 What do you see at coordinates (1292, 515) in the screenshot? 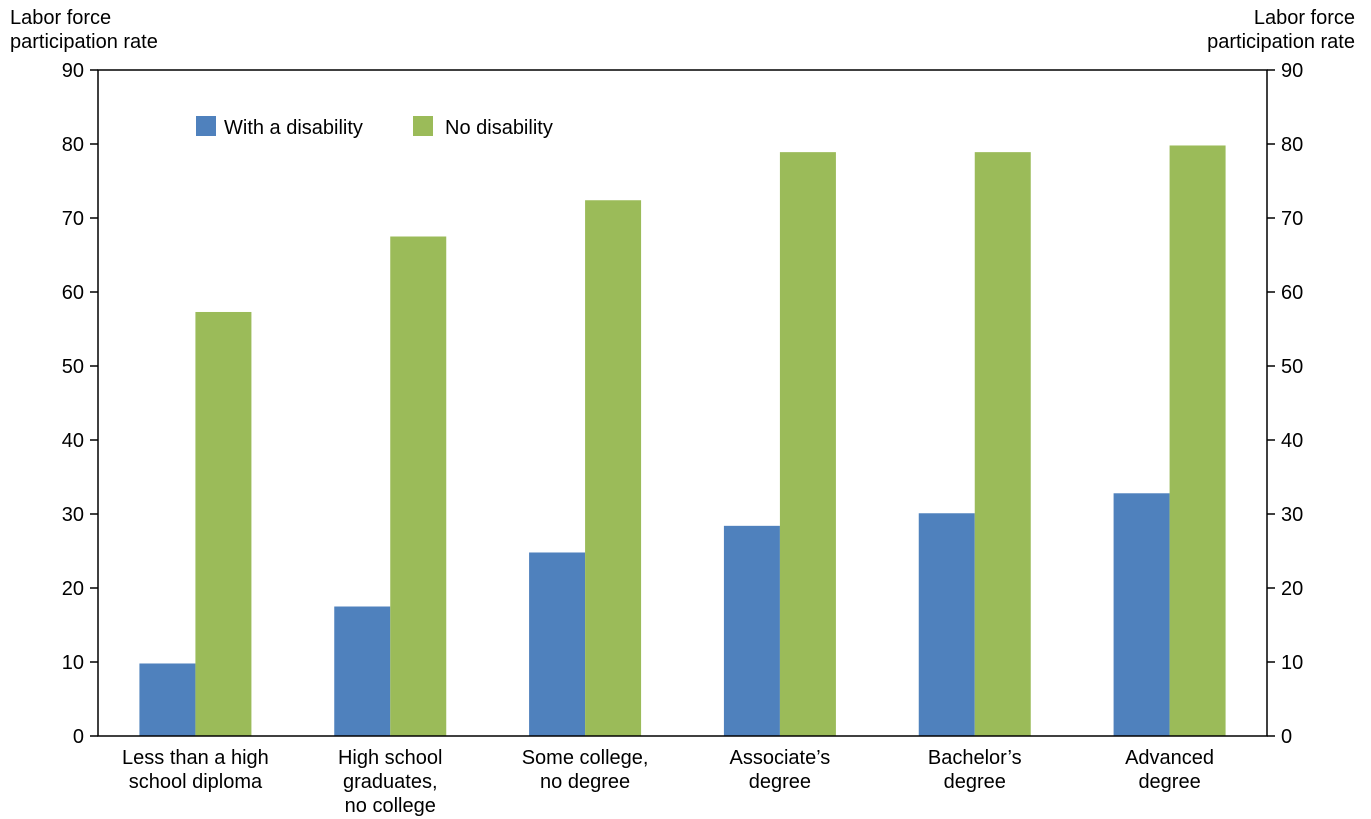
I see `right-tick-label: 30` at bounding box center [1292, 515].